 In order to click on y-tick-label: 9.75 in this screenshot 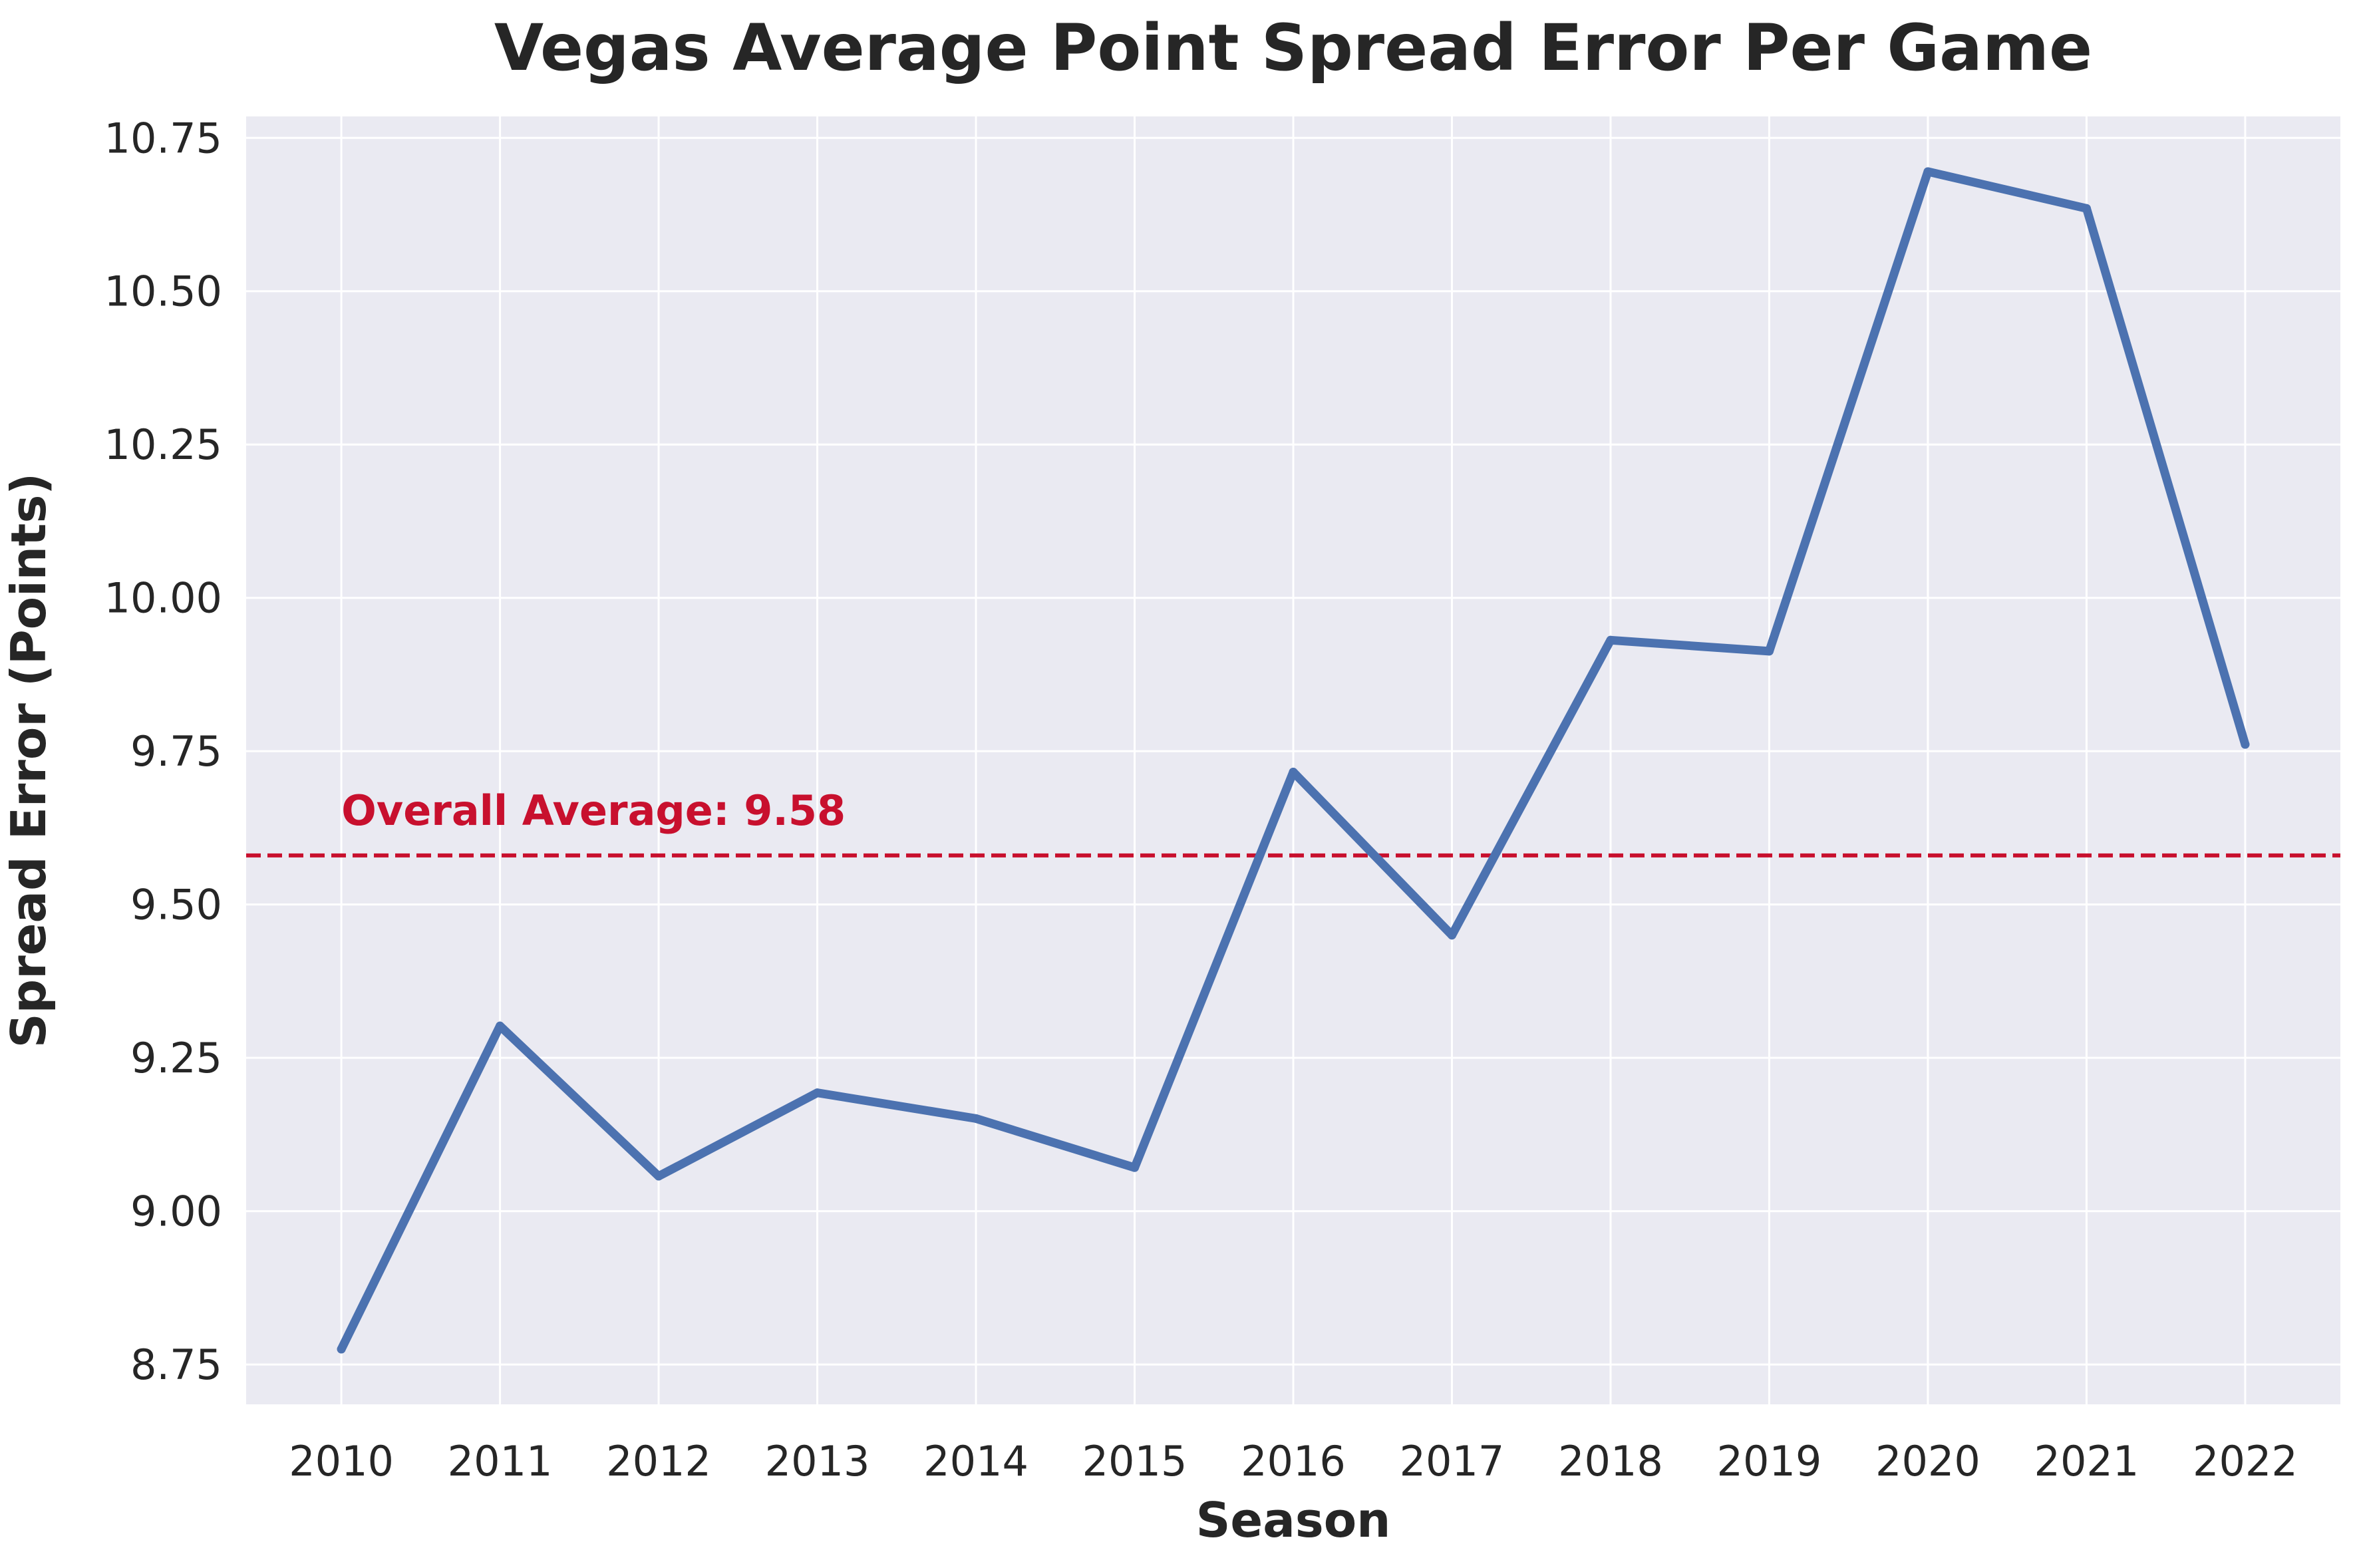, I will do `click(176, 751)`.